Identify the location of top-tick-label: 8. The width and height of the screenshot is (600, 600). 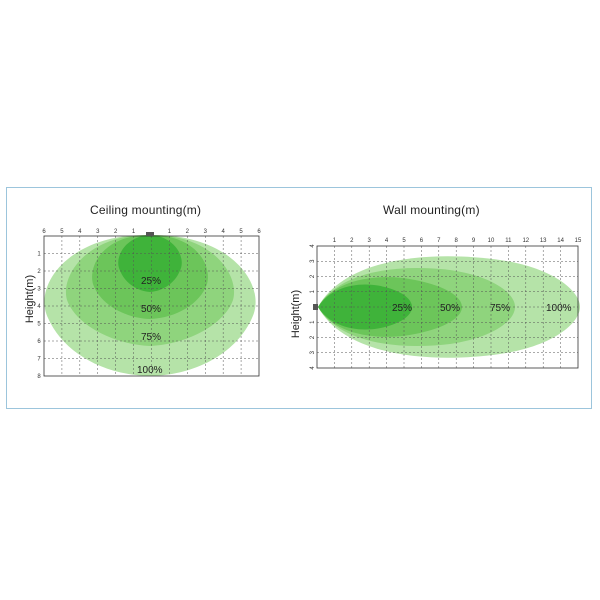
(457, 241).